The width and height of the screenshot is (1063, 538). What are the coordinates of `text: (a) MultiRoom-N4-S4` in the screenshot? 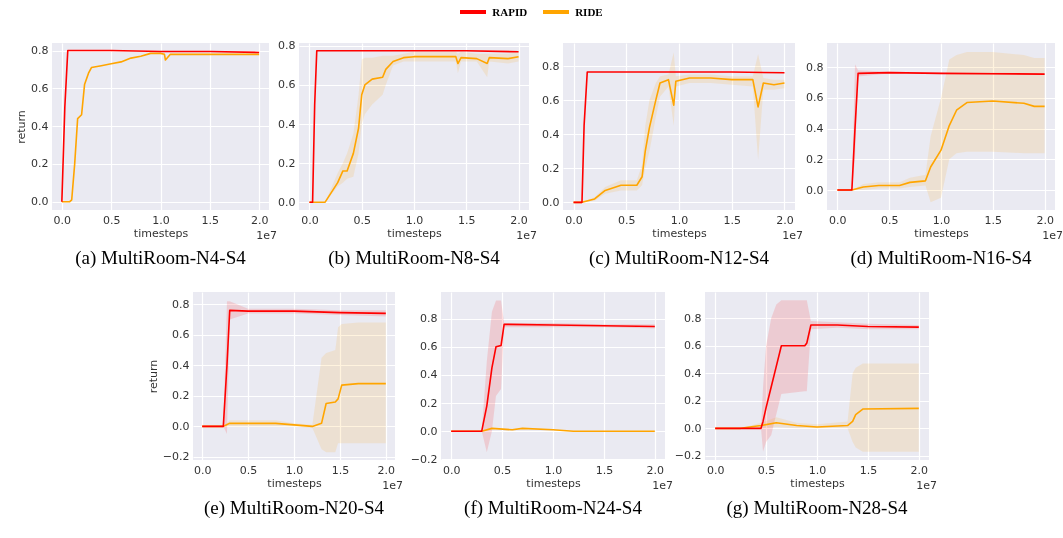 It's located at (161, 258).